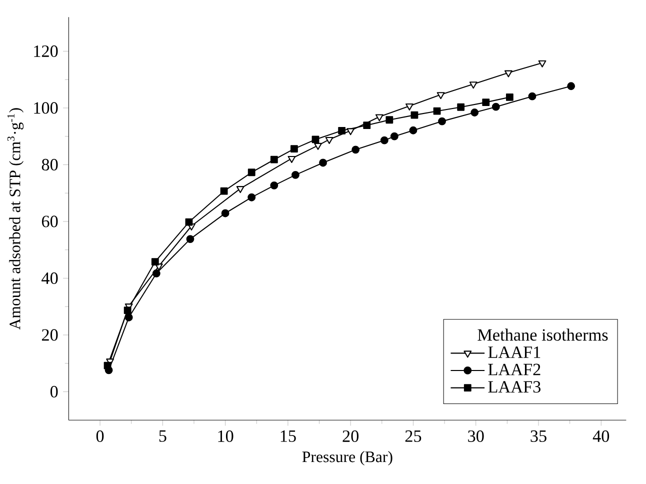 This screenshot has width=646, height=484. Describe the element at coordinates (514, 352) in the screenshot. I see `legend-label: LAAF1` at that location.